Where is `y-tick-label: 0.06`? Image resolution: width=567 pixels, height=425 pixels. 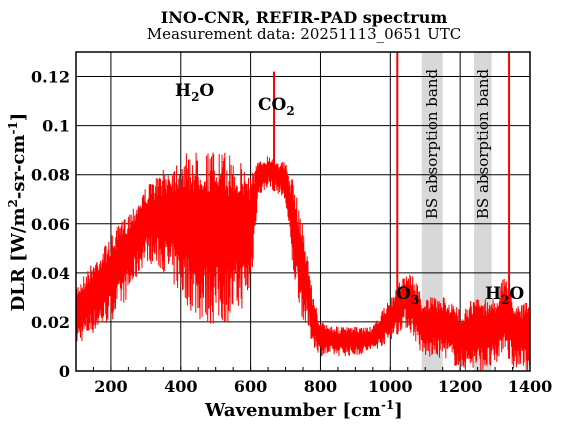
y-tick-label: 0.06 is located at coordinates (50, 224).